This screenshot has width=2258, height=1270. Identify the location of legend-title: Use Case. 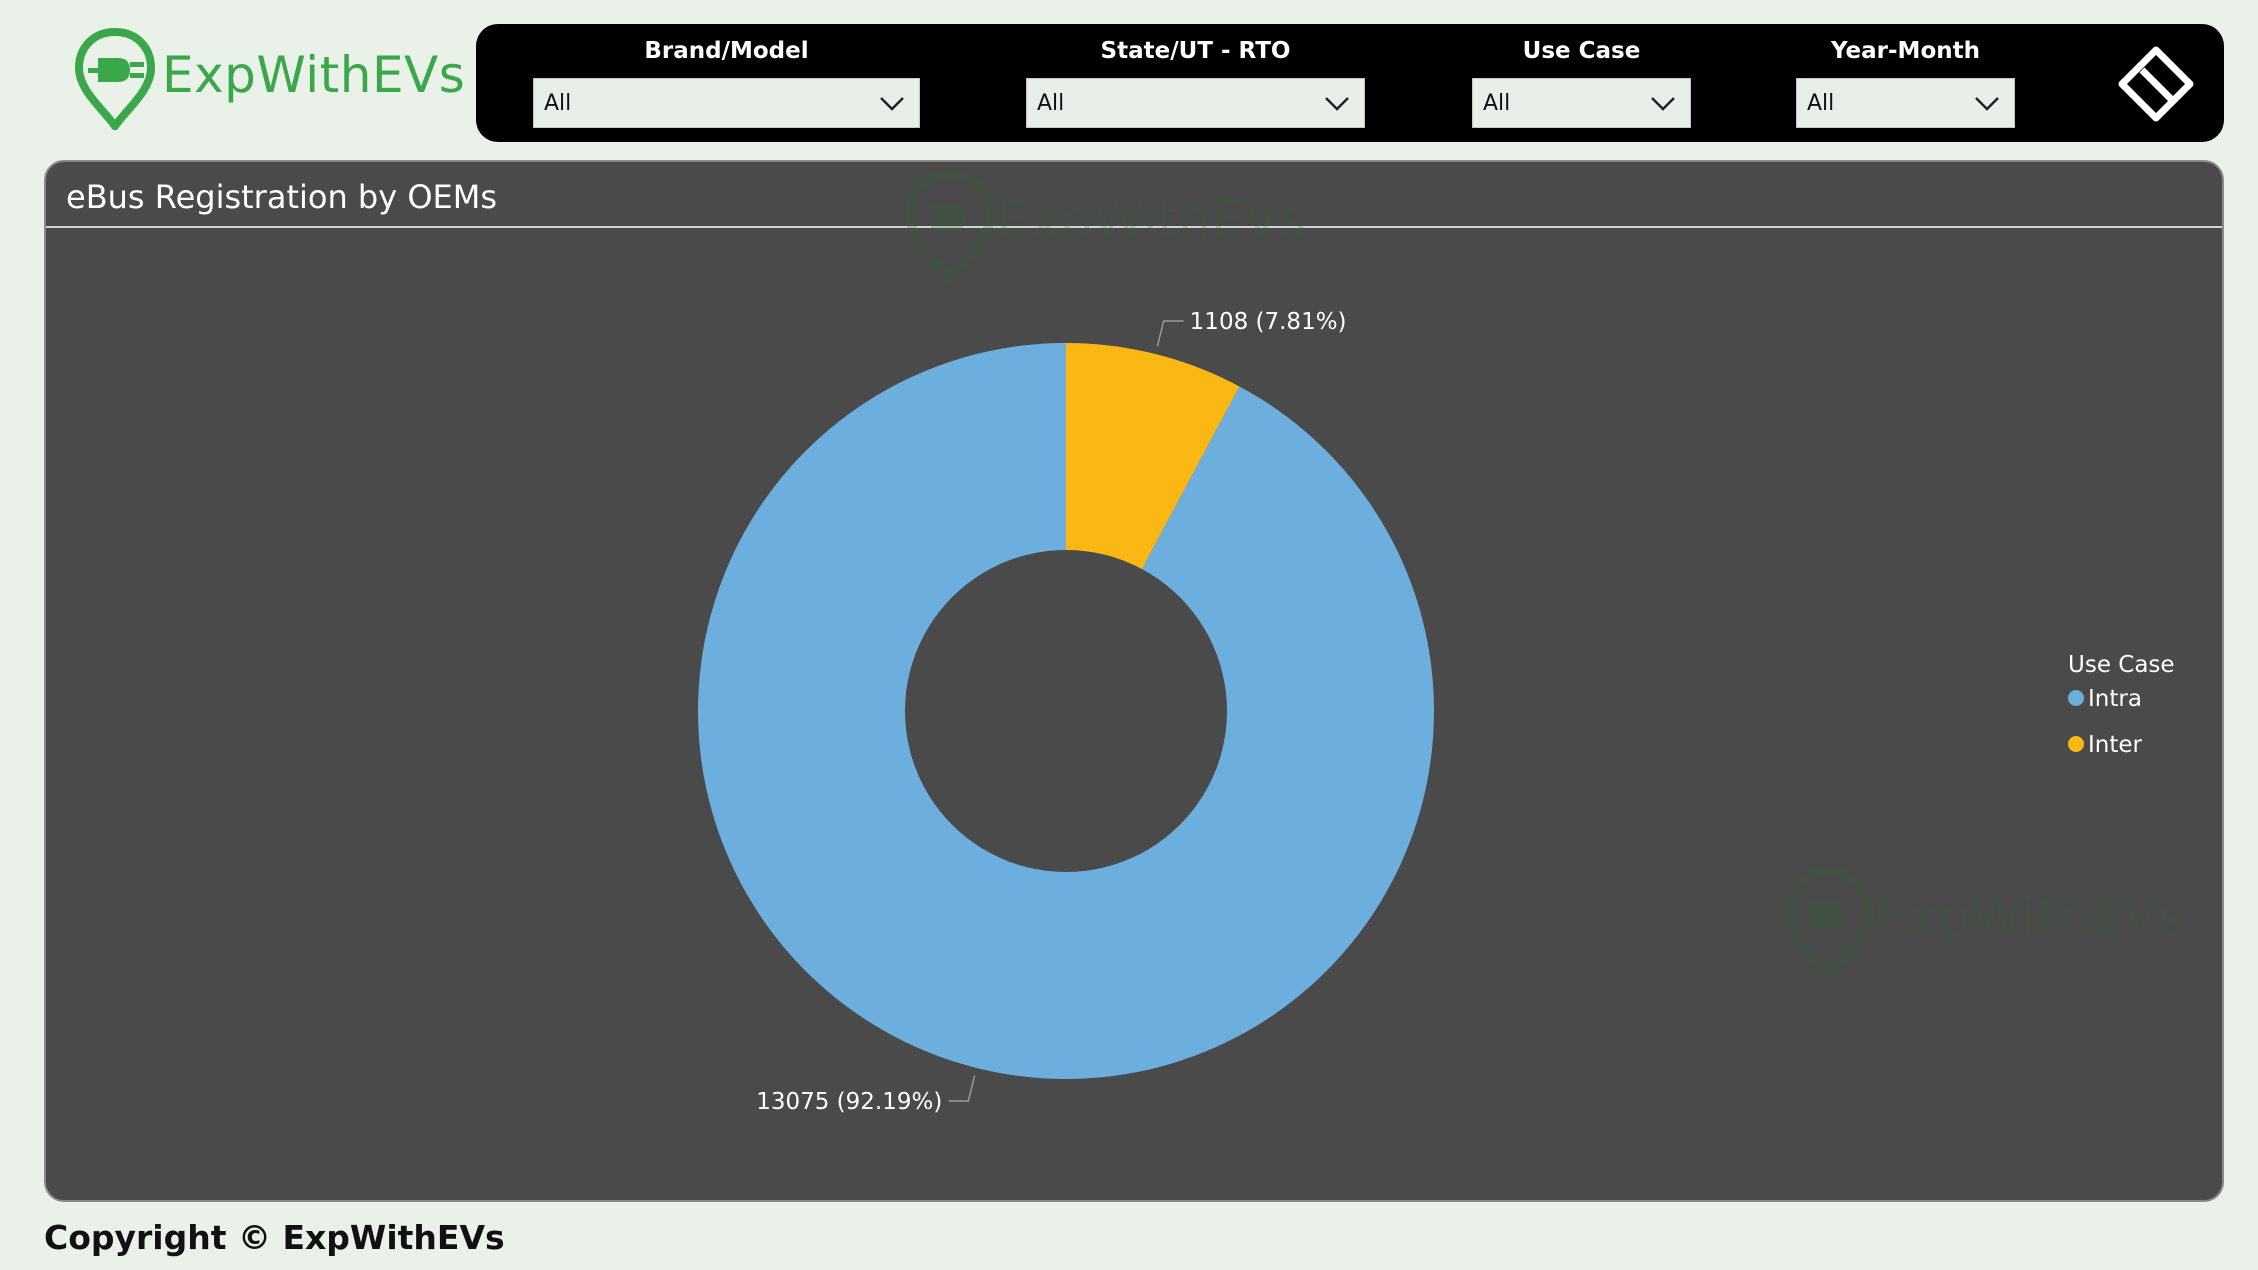
(2121, 665).